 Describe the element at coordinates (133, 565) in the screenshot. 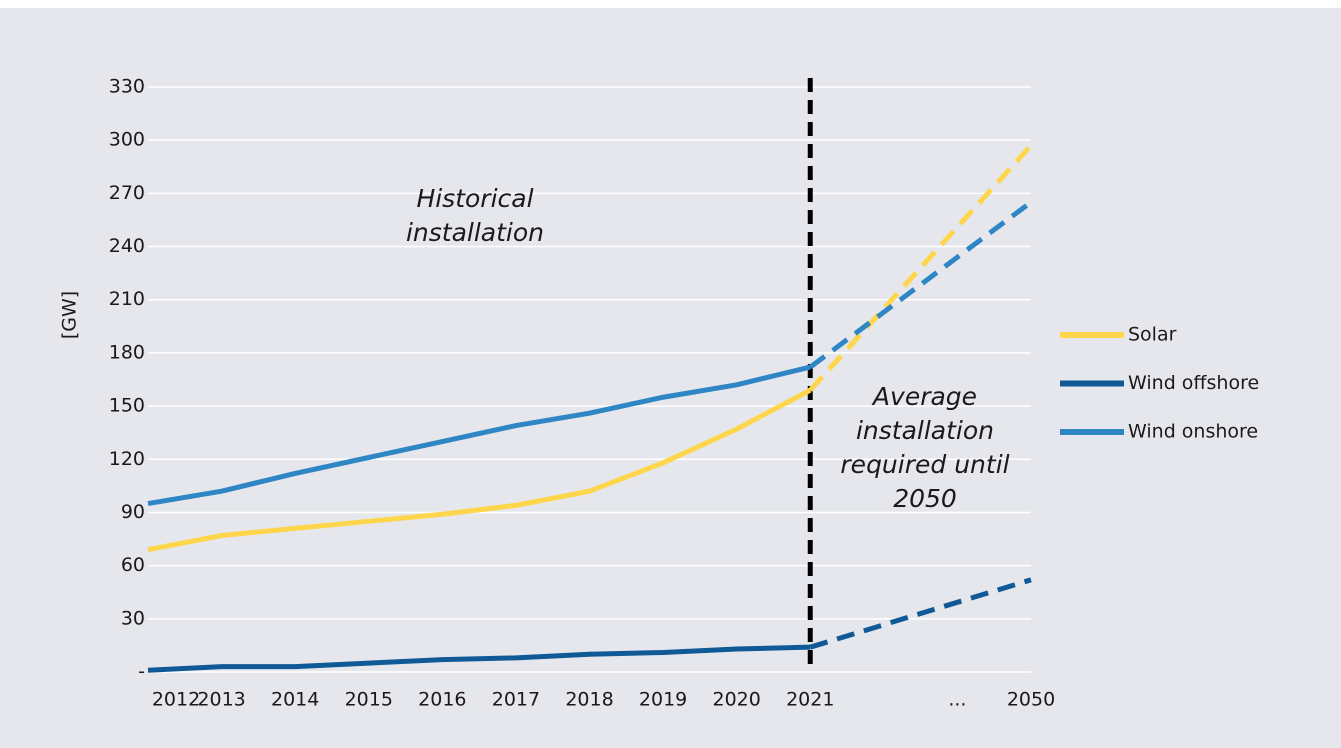

I see `y-tick-label: 60` at that location.